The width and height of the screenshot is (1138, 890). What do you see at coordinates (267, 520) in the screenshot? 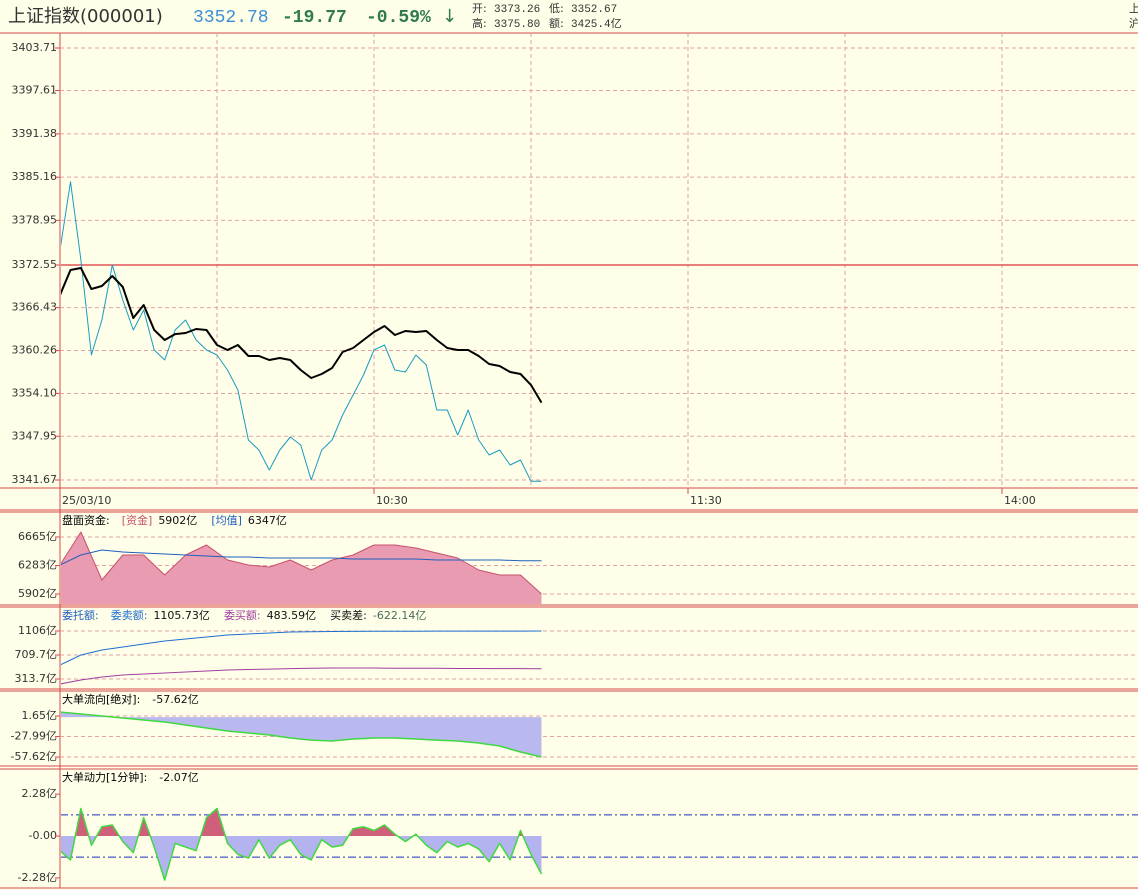
I see `legend-value: 6347亿` at bounding box center [267, 520].